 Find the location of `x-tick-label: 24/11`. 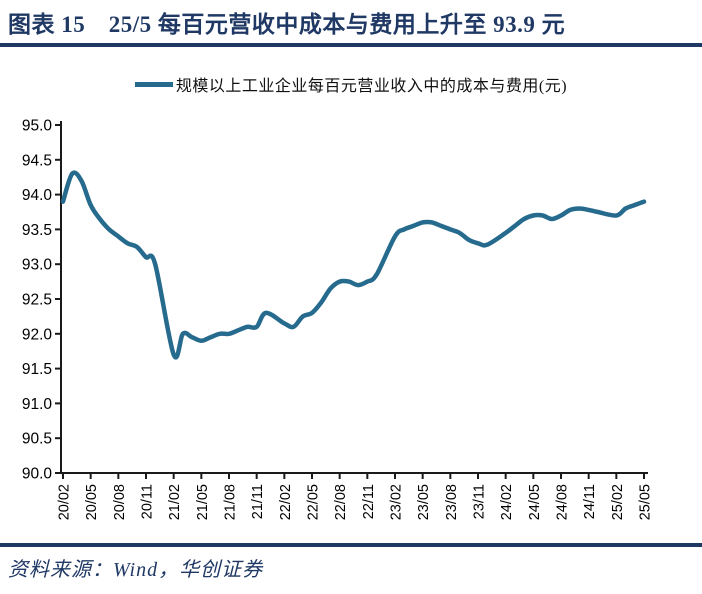

x-tick-label: 24/11 is located at coordinates (590, 501).